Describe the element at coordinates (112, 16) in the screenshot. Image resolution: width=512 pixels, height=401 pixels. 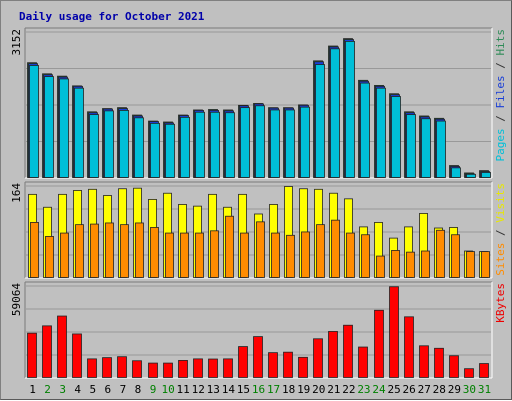
I see `chart-title: Daily usage for October 2021` at that location.